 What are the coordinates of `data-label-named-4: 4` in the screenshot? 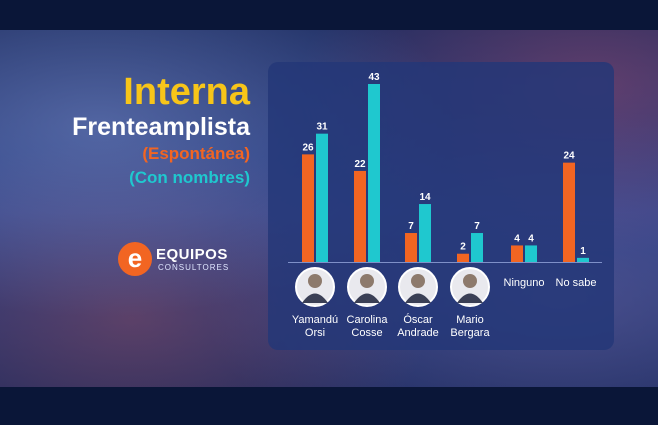 It's located at (531, 238).